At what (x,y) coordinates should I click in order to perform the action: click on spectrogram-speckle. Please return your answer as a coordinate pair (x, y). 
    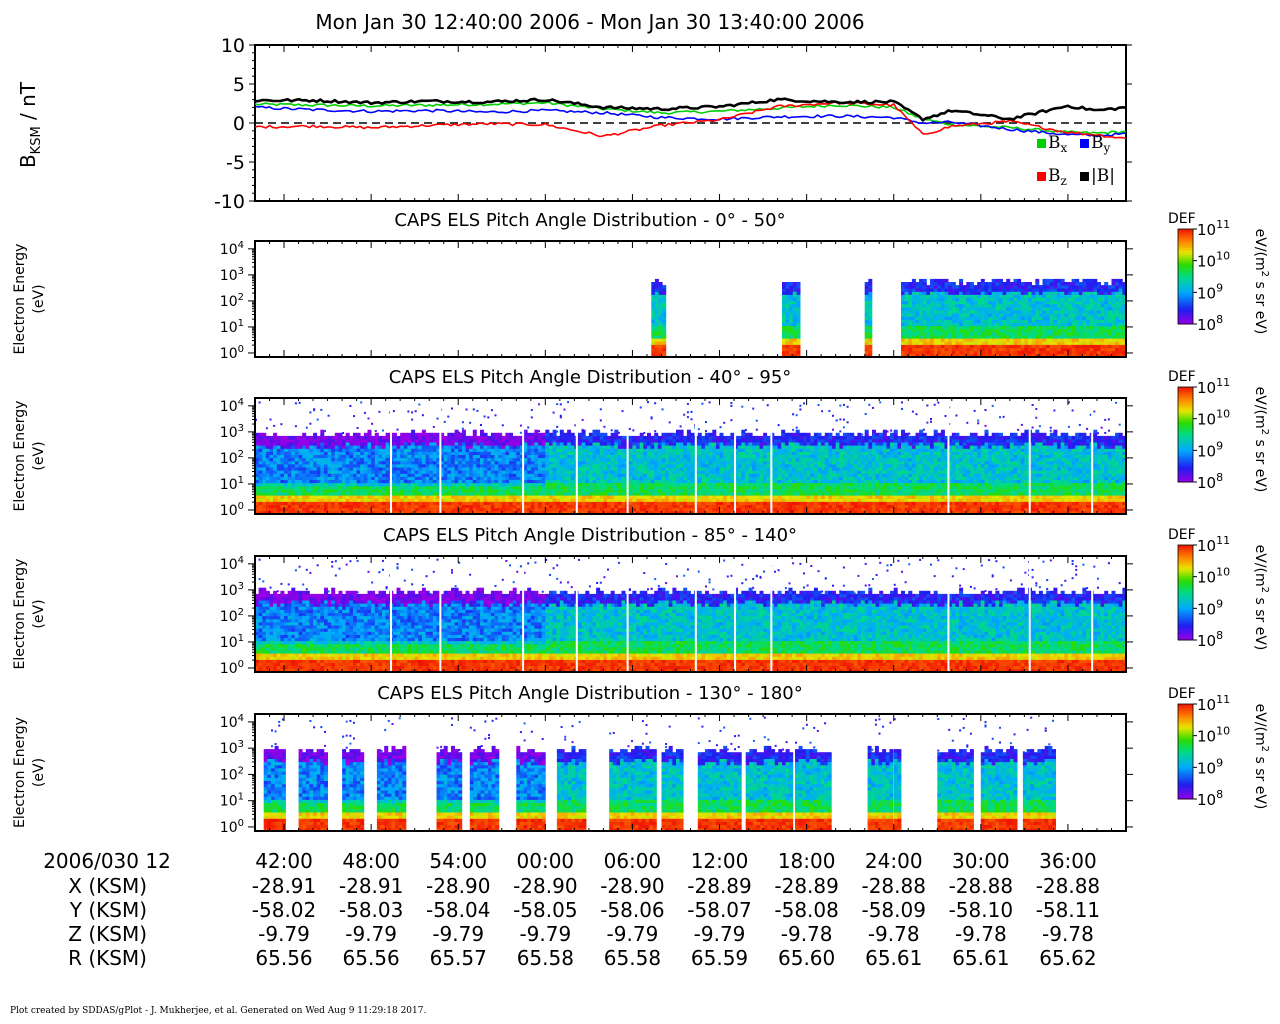
    Looking at the image, I should click on (568, 402).